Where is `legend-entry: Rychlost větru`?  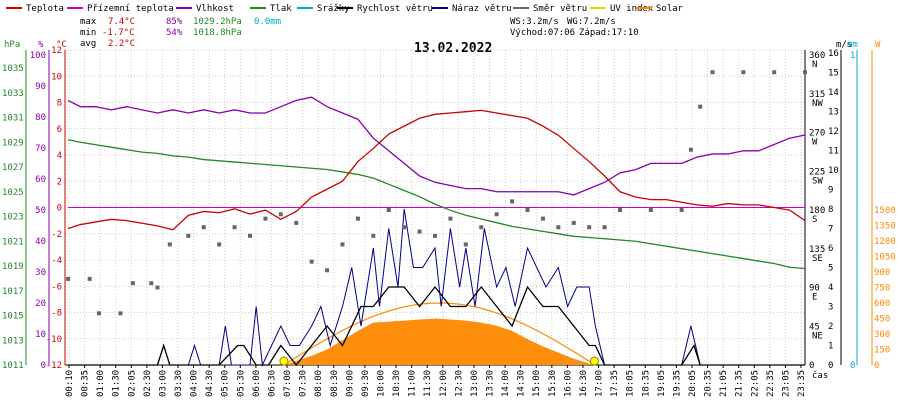
legend-entry: Rychlost větru is located at coordinates (395, 9).